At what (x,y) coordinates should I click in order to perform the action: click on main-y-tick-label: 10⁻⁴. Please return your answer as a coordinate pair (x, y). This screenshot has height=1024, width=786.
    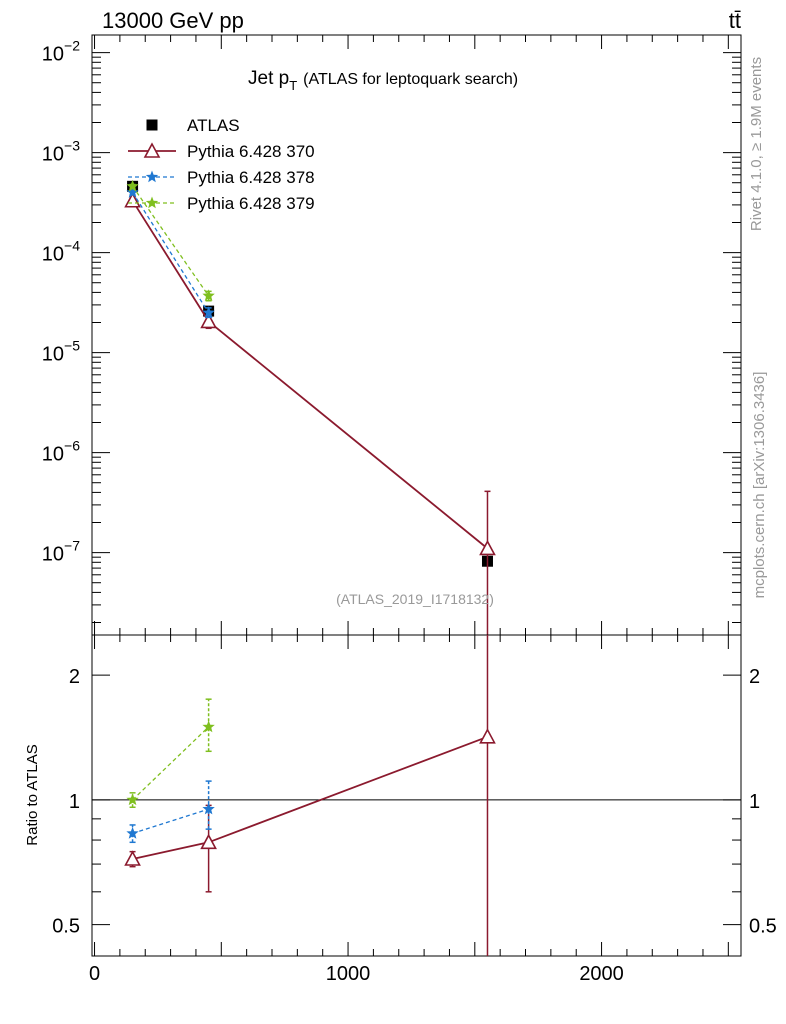
    Looking at the image, I should click on (61, 252).